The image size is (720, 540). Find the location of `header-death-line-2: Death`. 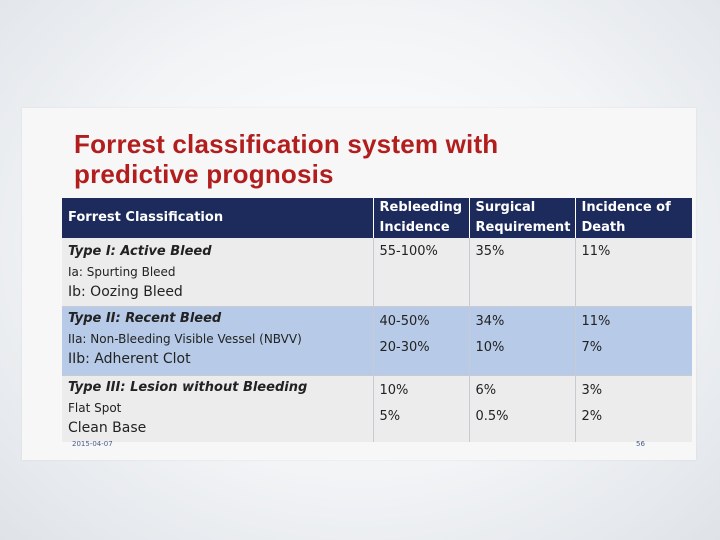

header-death-line-2: Death is located at coordinates (603, 227).